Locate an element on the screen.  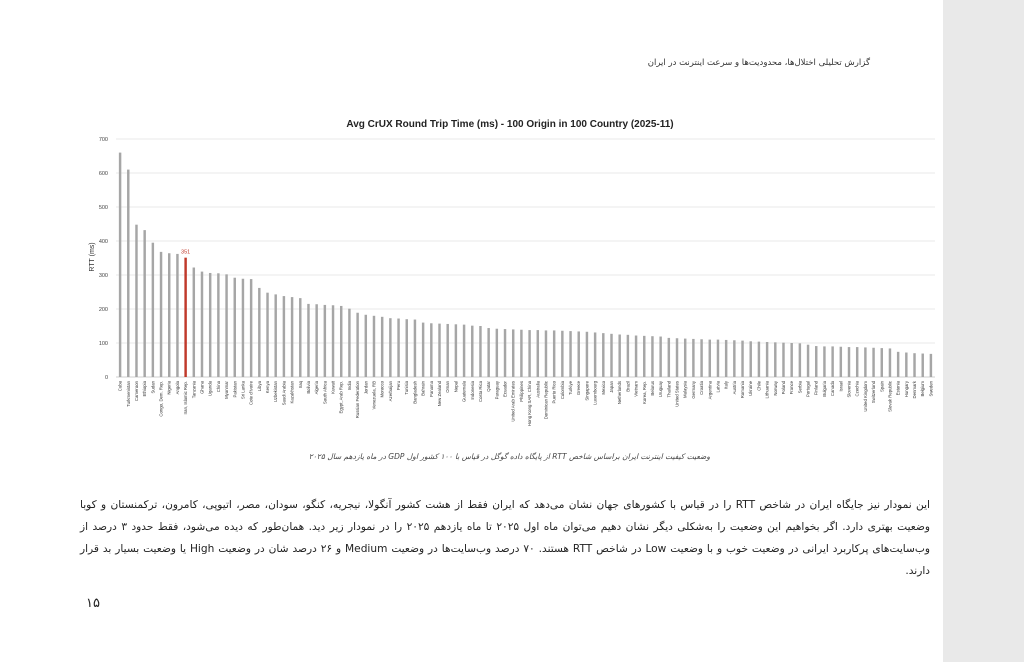
data-label: 351 is located at coordinates (185, 253).